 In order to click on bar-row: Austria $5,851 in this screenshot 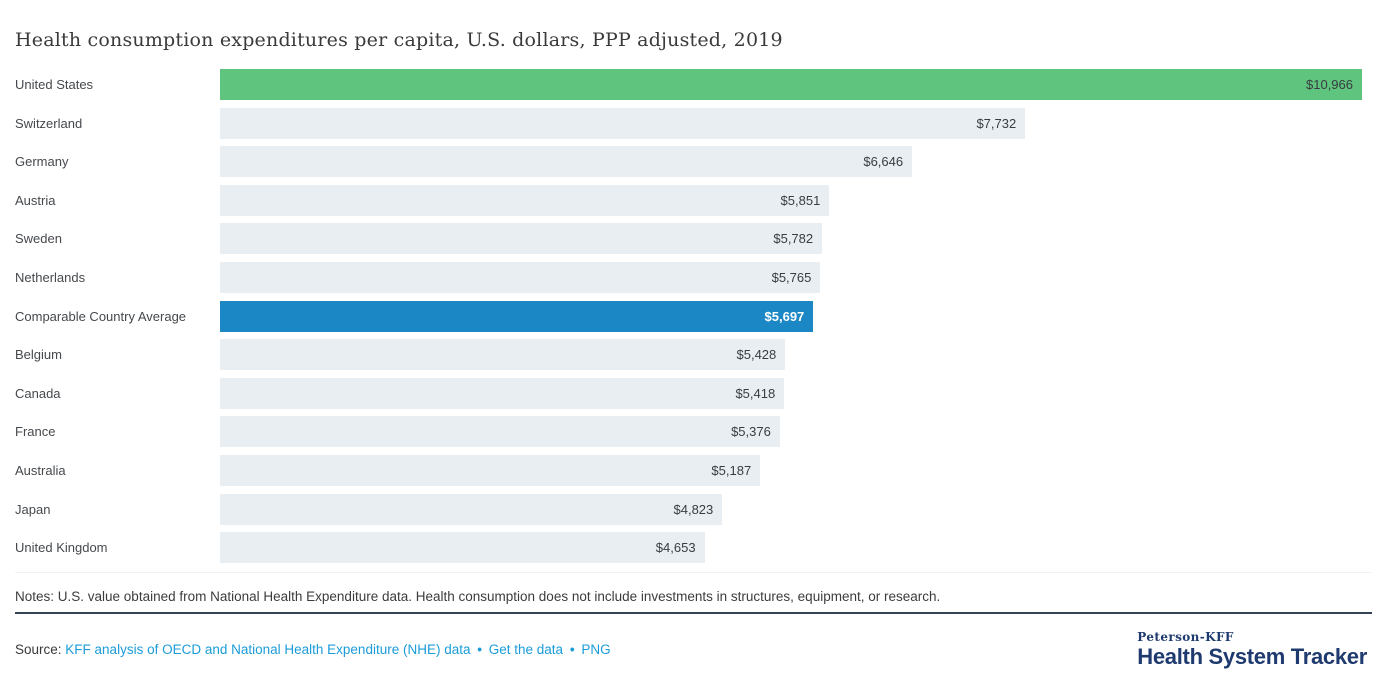, I will do `click(688, 200)`.